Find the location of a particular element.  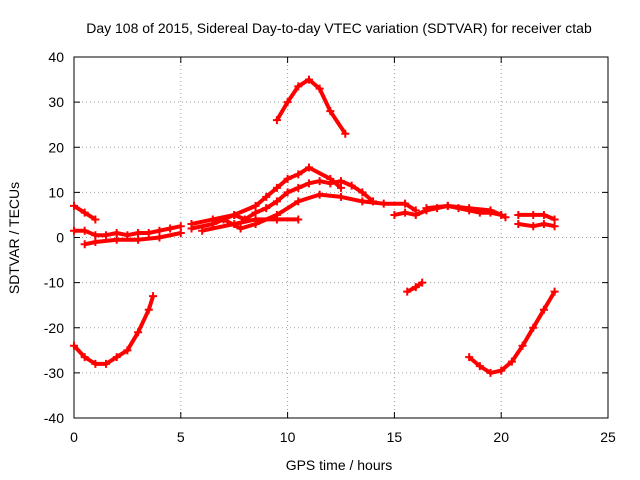

series-line-s14 is located at coordinates (537, 217).